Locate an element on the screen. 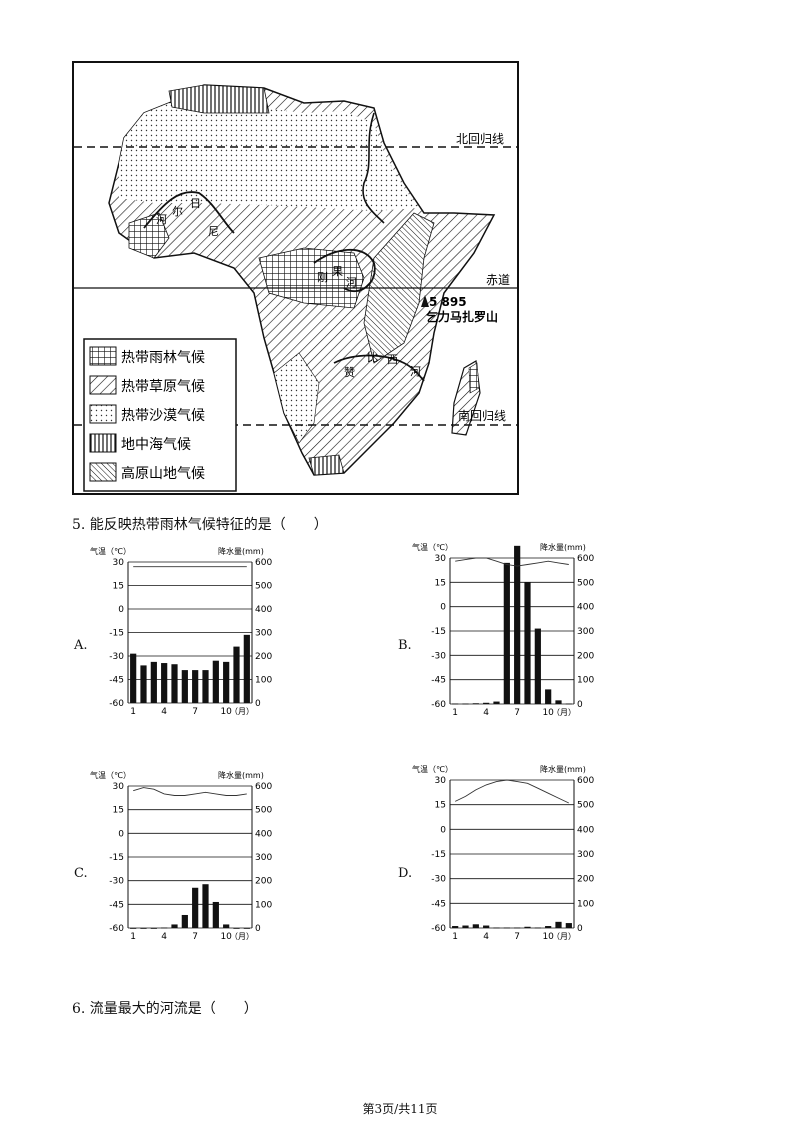 This screenshot has height=1132, width=800. legend-label-savanna: 热带草原气候 is located at coordinates (163, 387).